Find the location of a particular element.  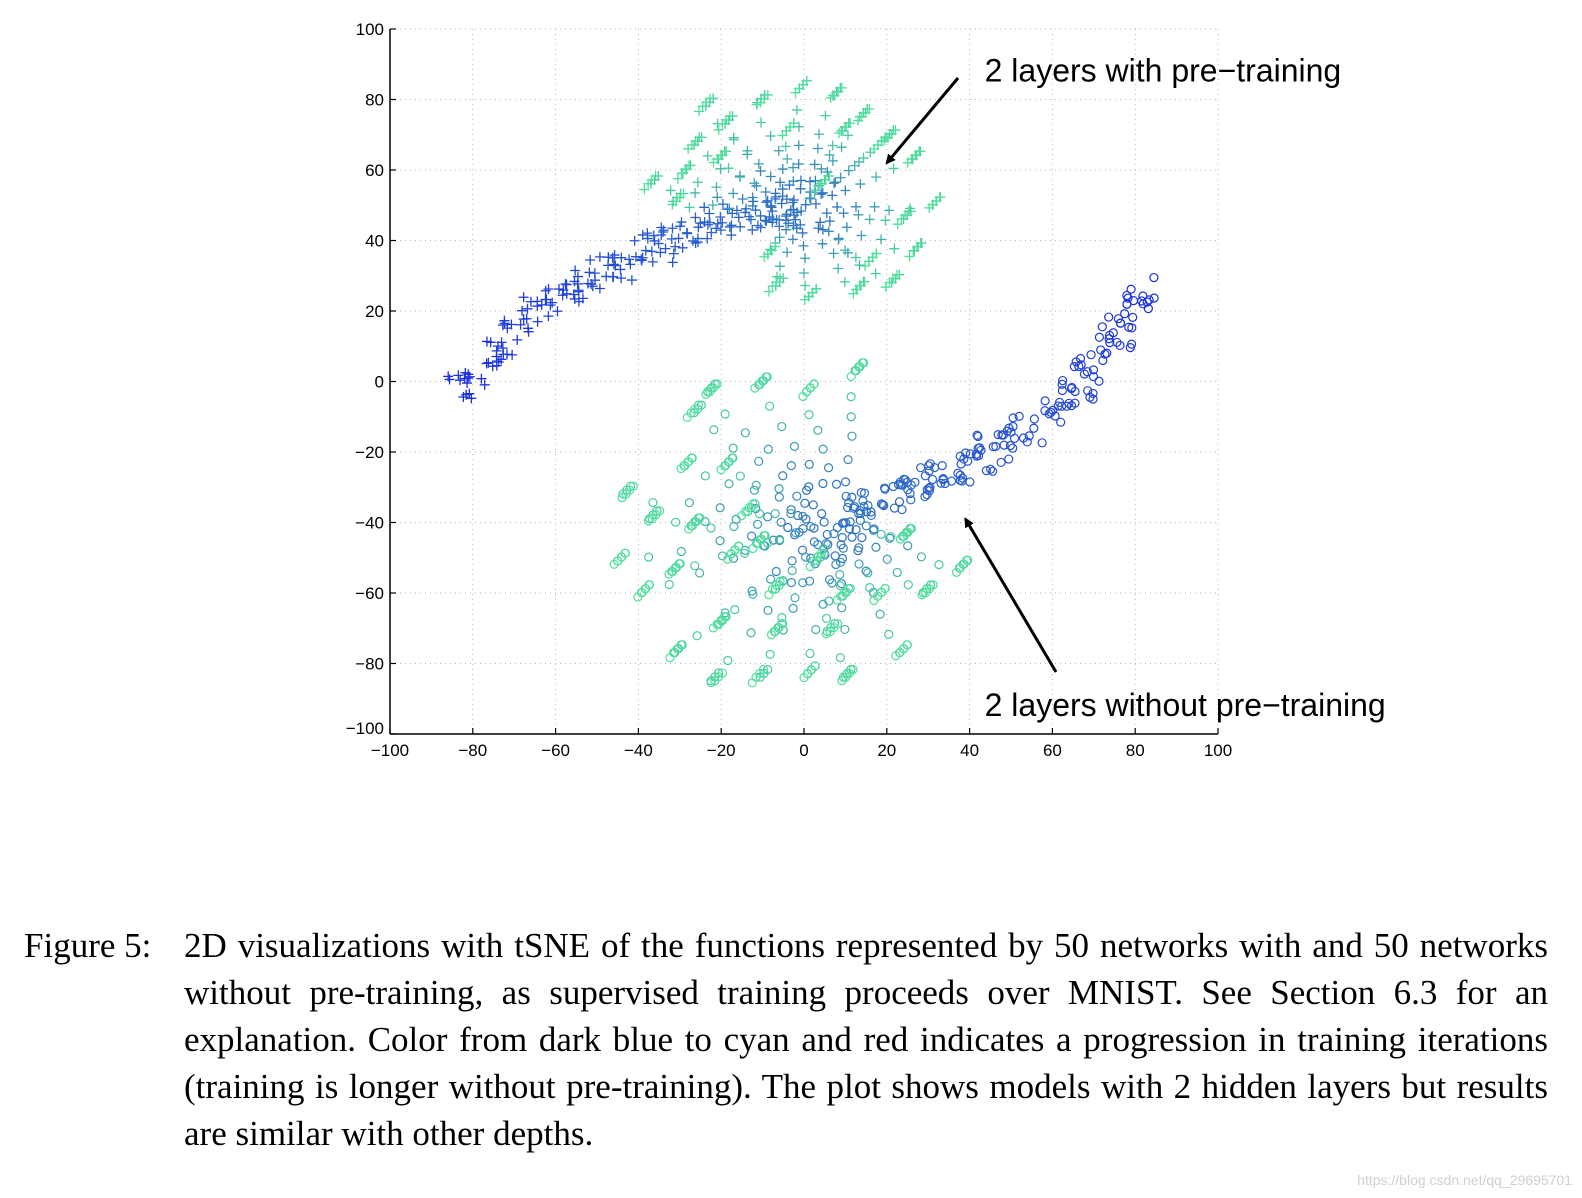

x-tick-label: 20 is located at coordinates (886, 750).